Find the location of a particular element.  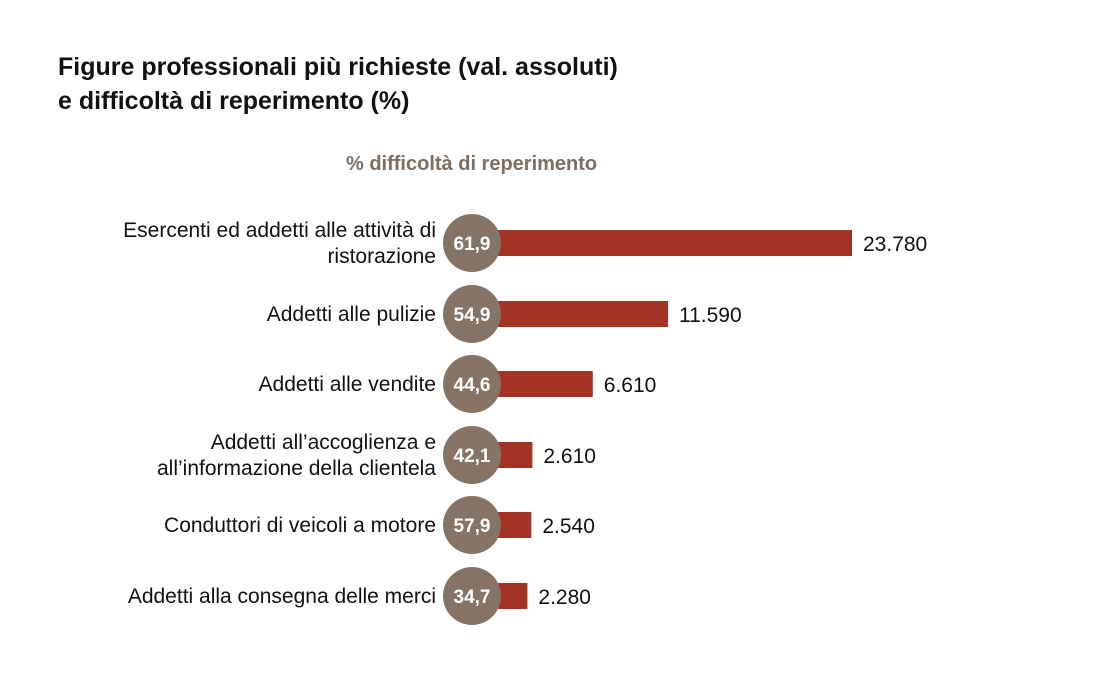

category-label-1-line-2: ristorazione is located at coordinates (381, 256).